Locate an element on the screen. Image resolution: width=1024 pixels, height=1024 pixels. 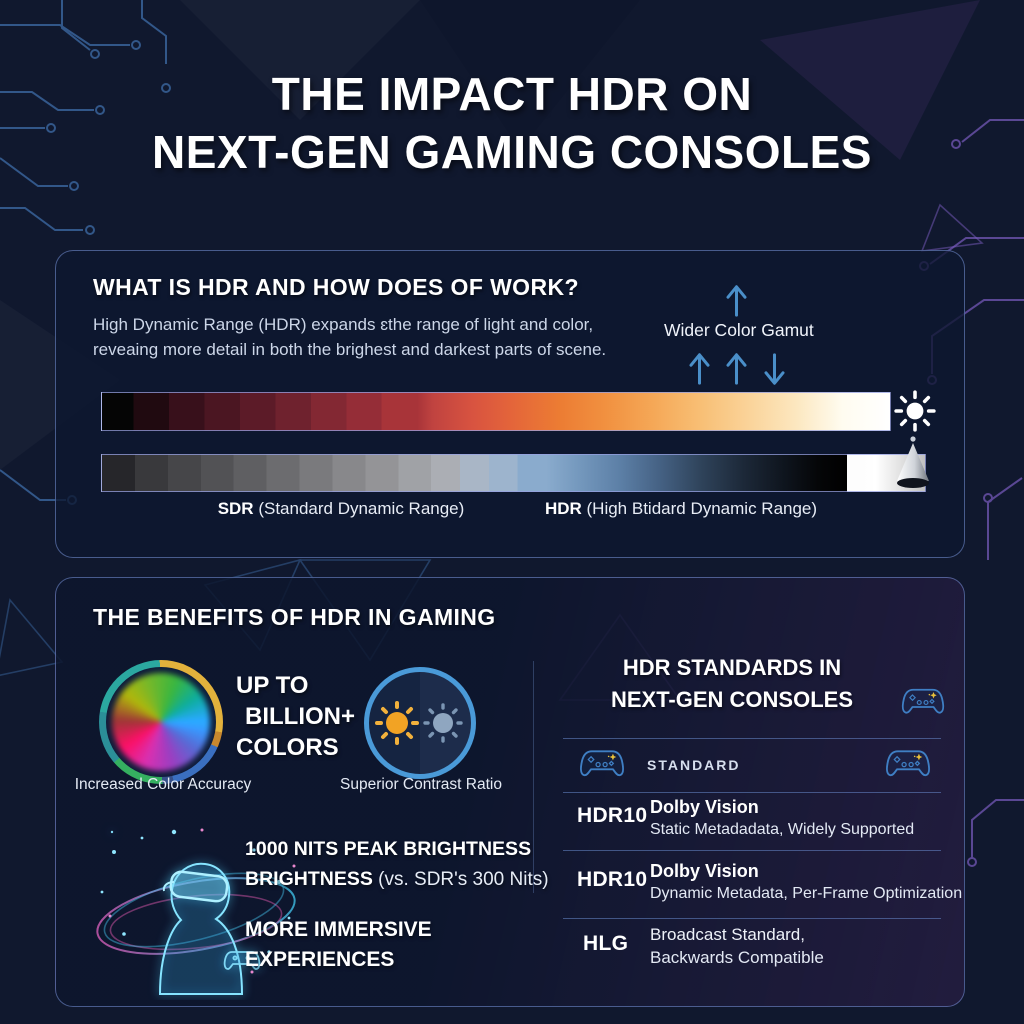
sdr-abbr: SDR is located at coordinates (235, 508).